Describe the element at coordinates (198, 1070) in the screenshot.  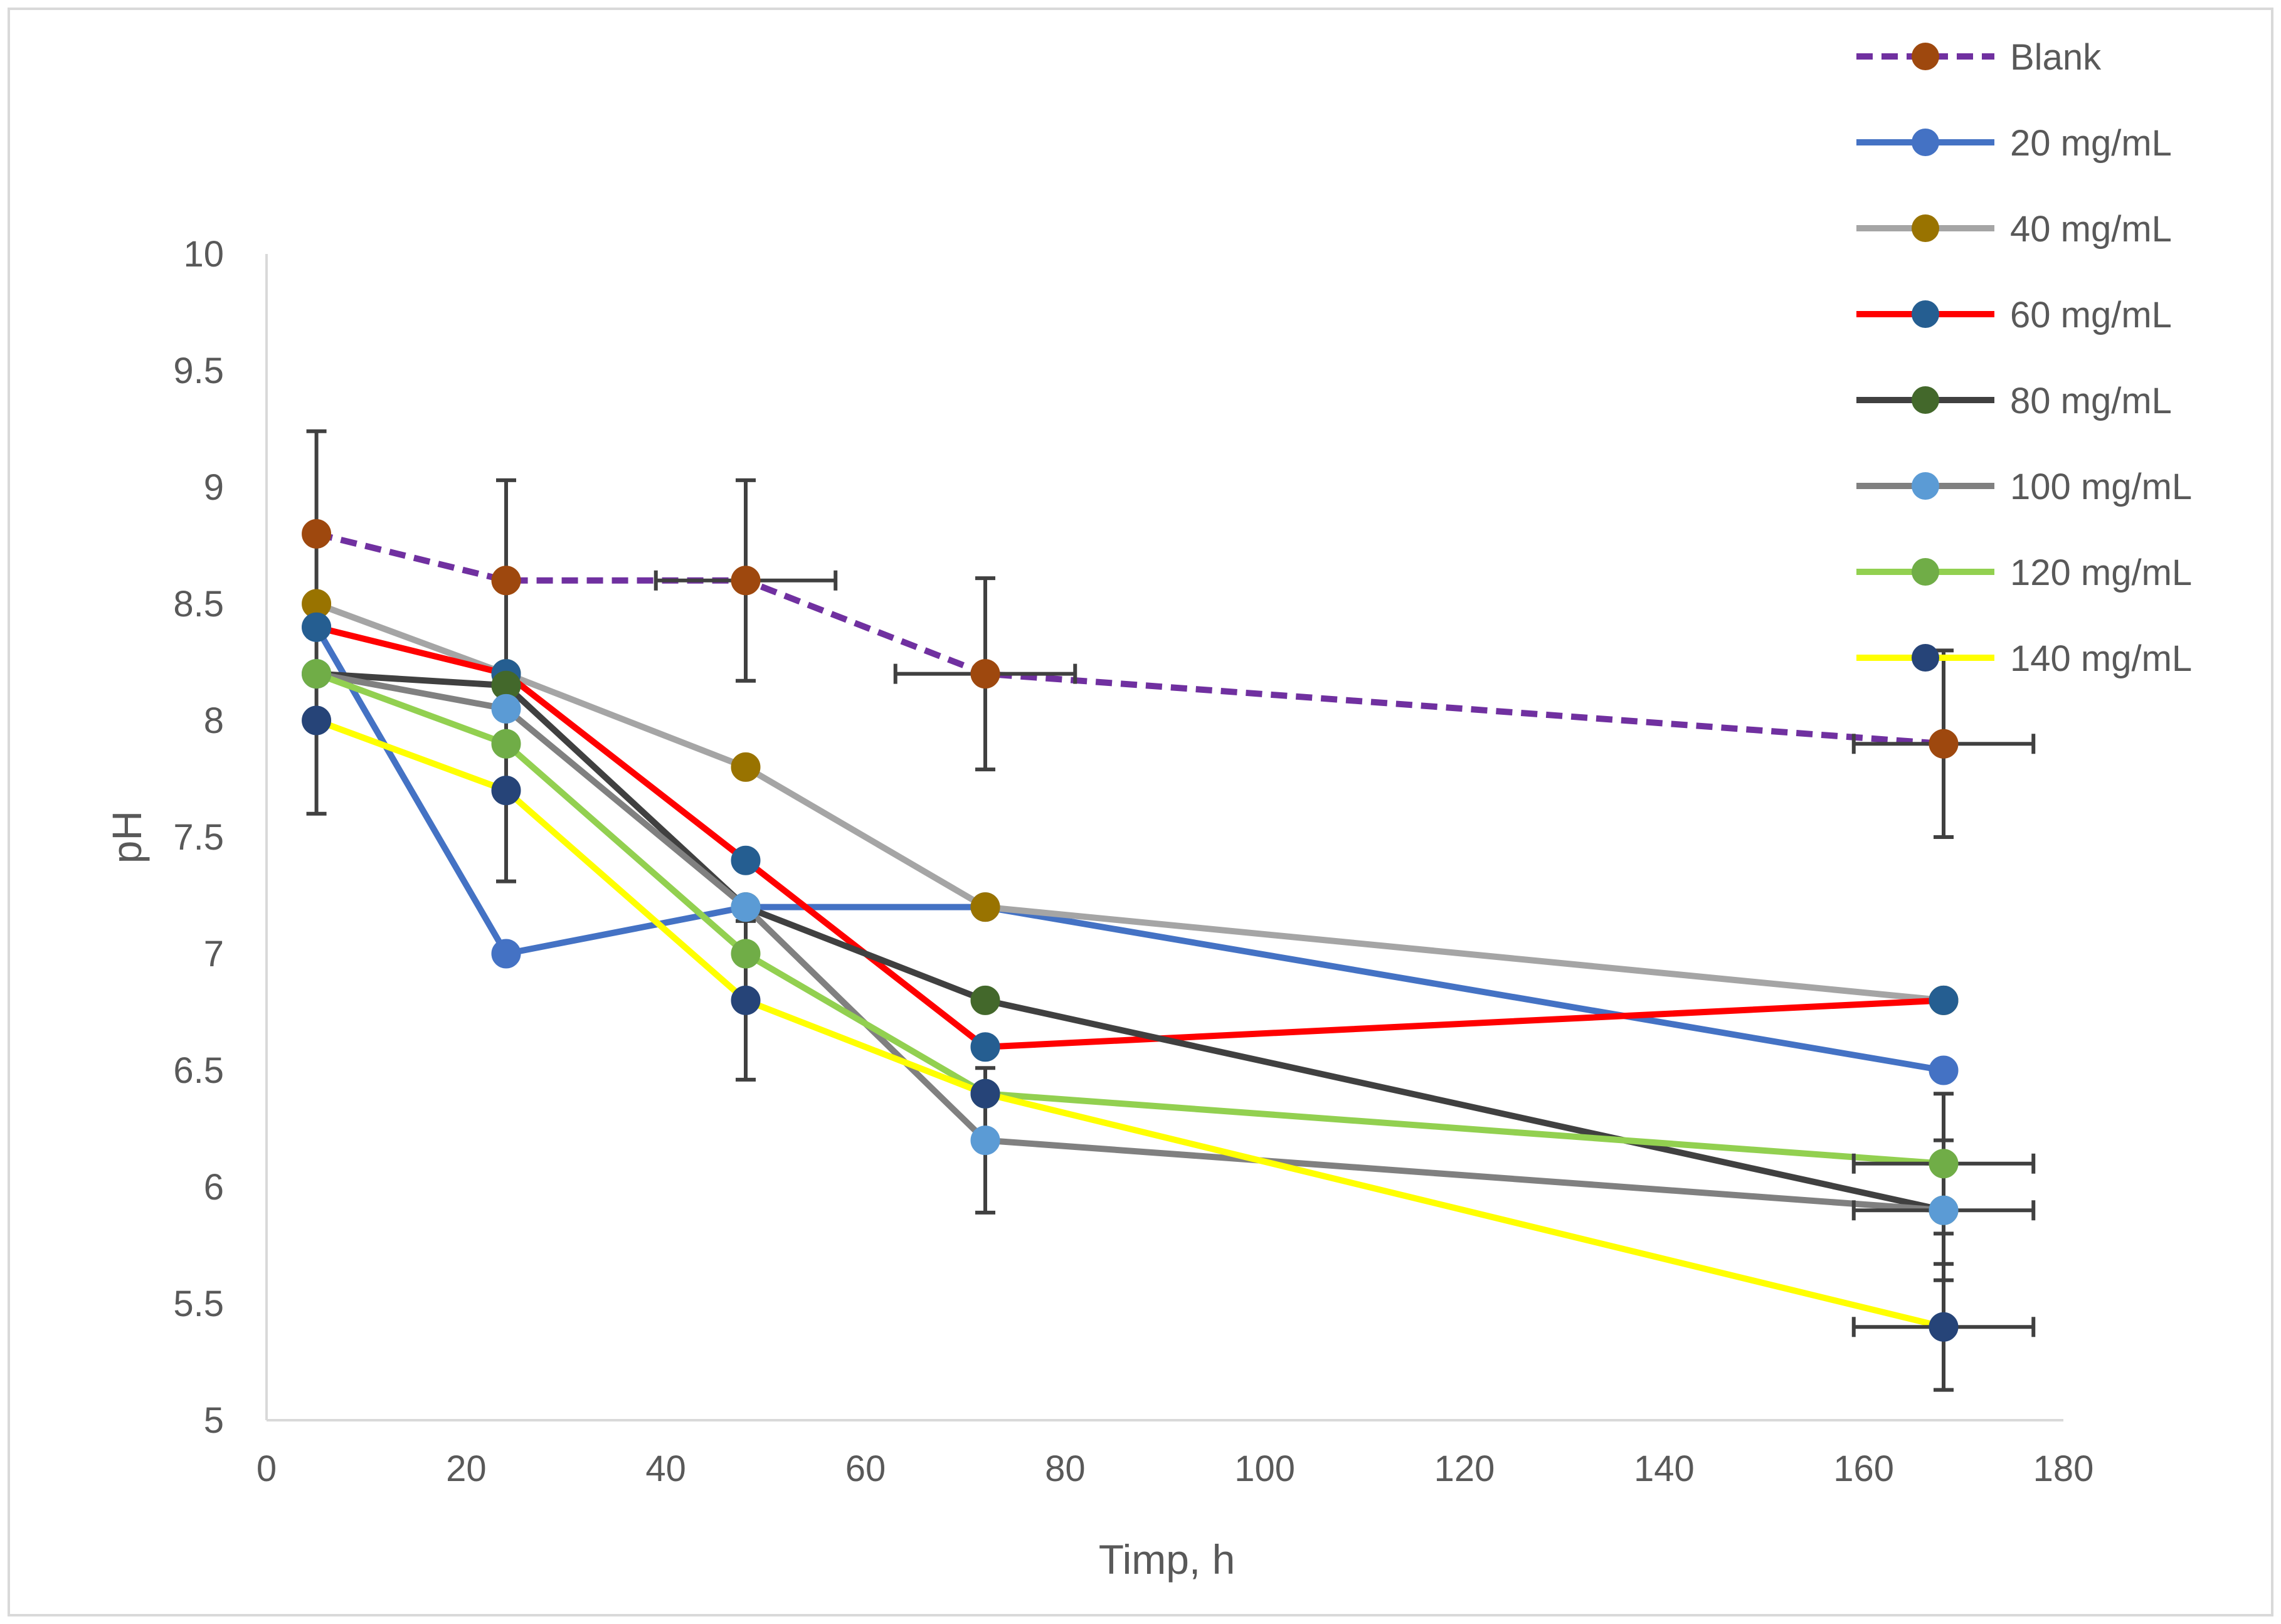
I see `y-tick-label: 6.5` at that location.